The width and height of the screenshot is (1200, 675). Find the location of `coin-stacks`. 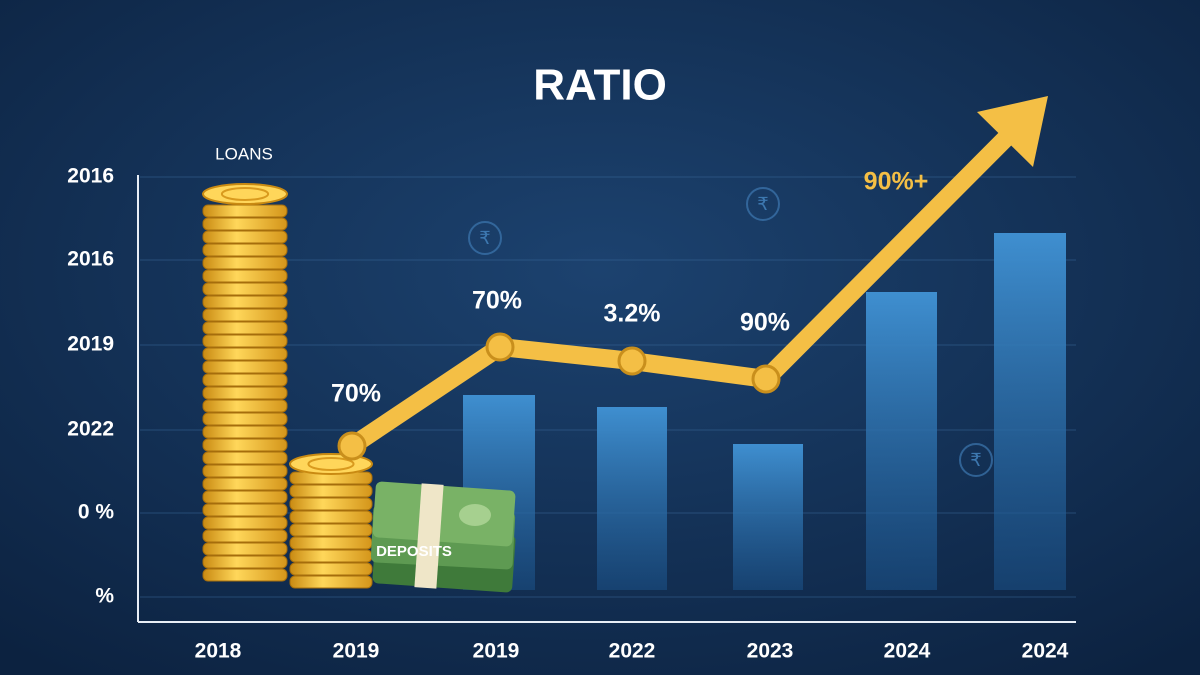

coin-stacks is located at coordinates (287, 386).